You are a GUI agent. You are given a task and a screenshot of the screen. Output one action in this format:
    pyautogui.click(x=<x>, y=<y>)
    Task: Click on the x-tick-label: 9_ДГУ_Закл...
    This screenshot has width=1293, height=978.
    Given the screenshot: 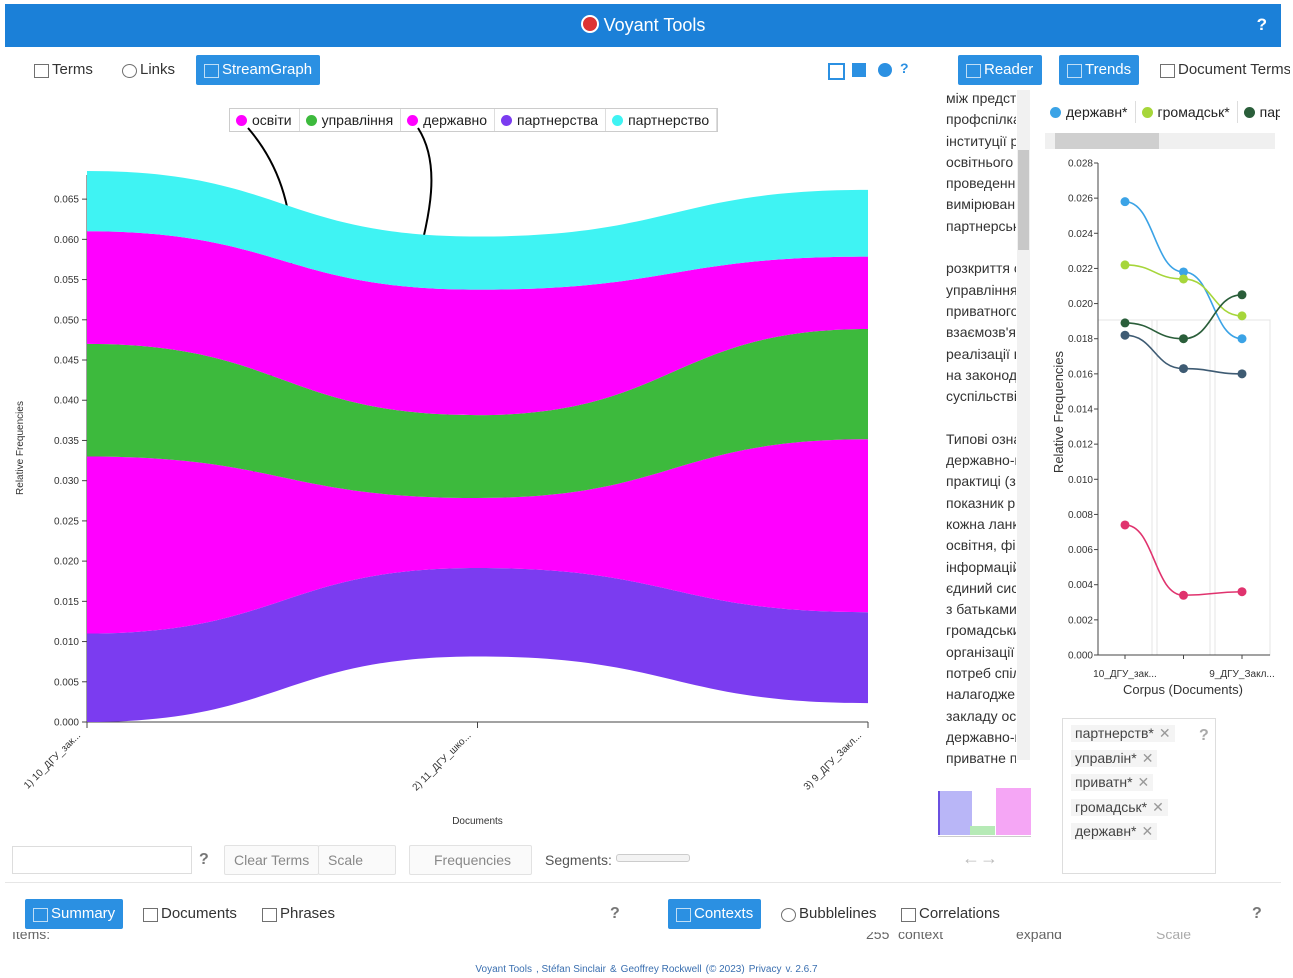 What is the action you would take?
    pyautogui.click(x=1241, y=674)
    